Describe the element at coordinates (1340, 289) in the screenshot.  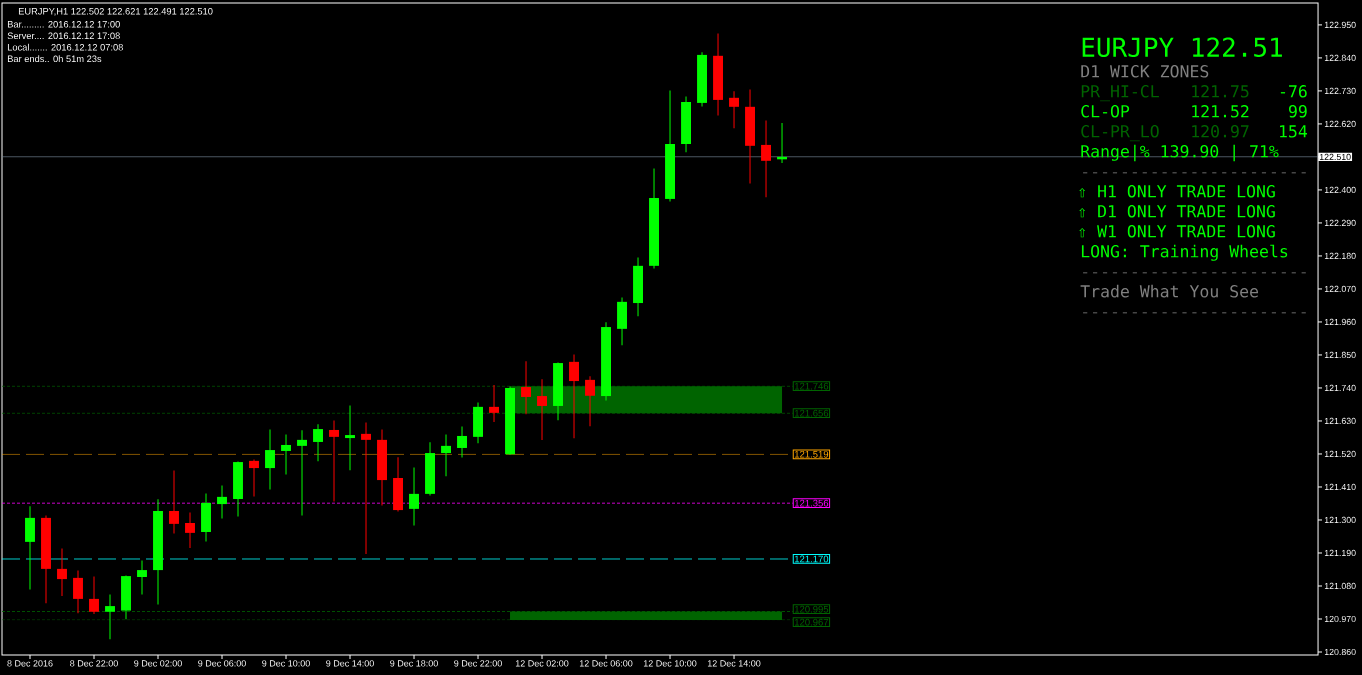
I see `y-tick-label: 122.070` at that location.